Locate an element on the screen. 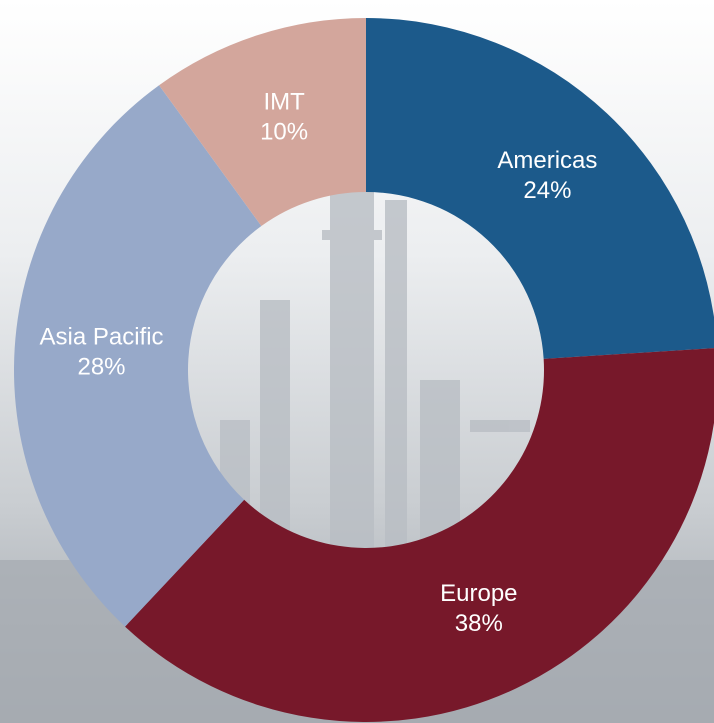 This screenshot has width=714, height=723. slice-label: Europe is located at coordinates (478, 593).